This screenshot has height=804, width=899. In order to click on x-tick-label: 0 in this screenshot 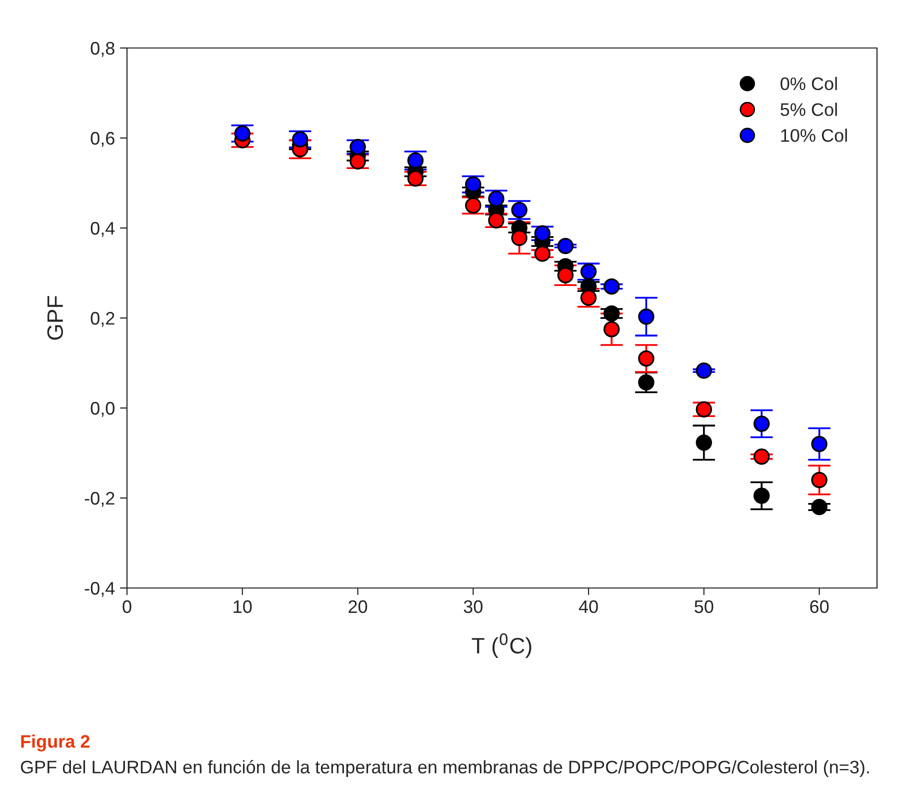, I will do `click(127, 607)`.